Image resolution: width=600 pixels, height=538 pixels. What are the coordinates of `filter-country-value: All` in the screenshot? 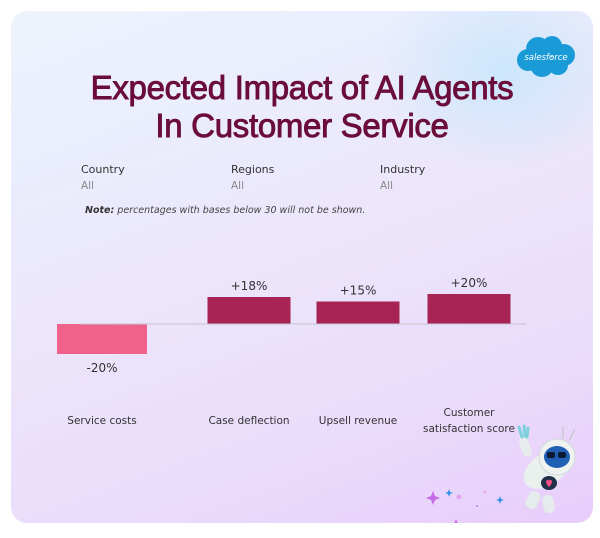 It's located at (88, 186).